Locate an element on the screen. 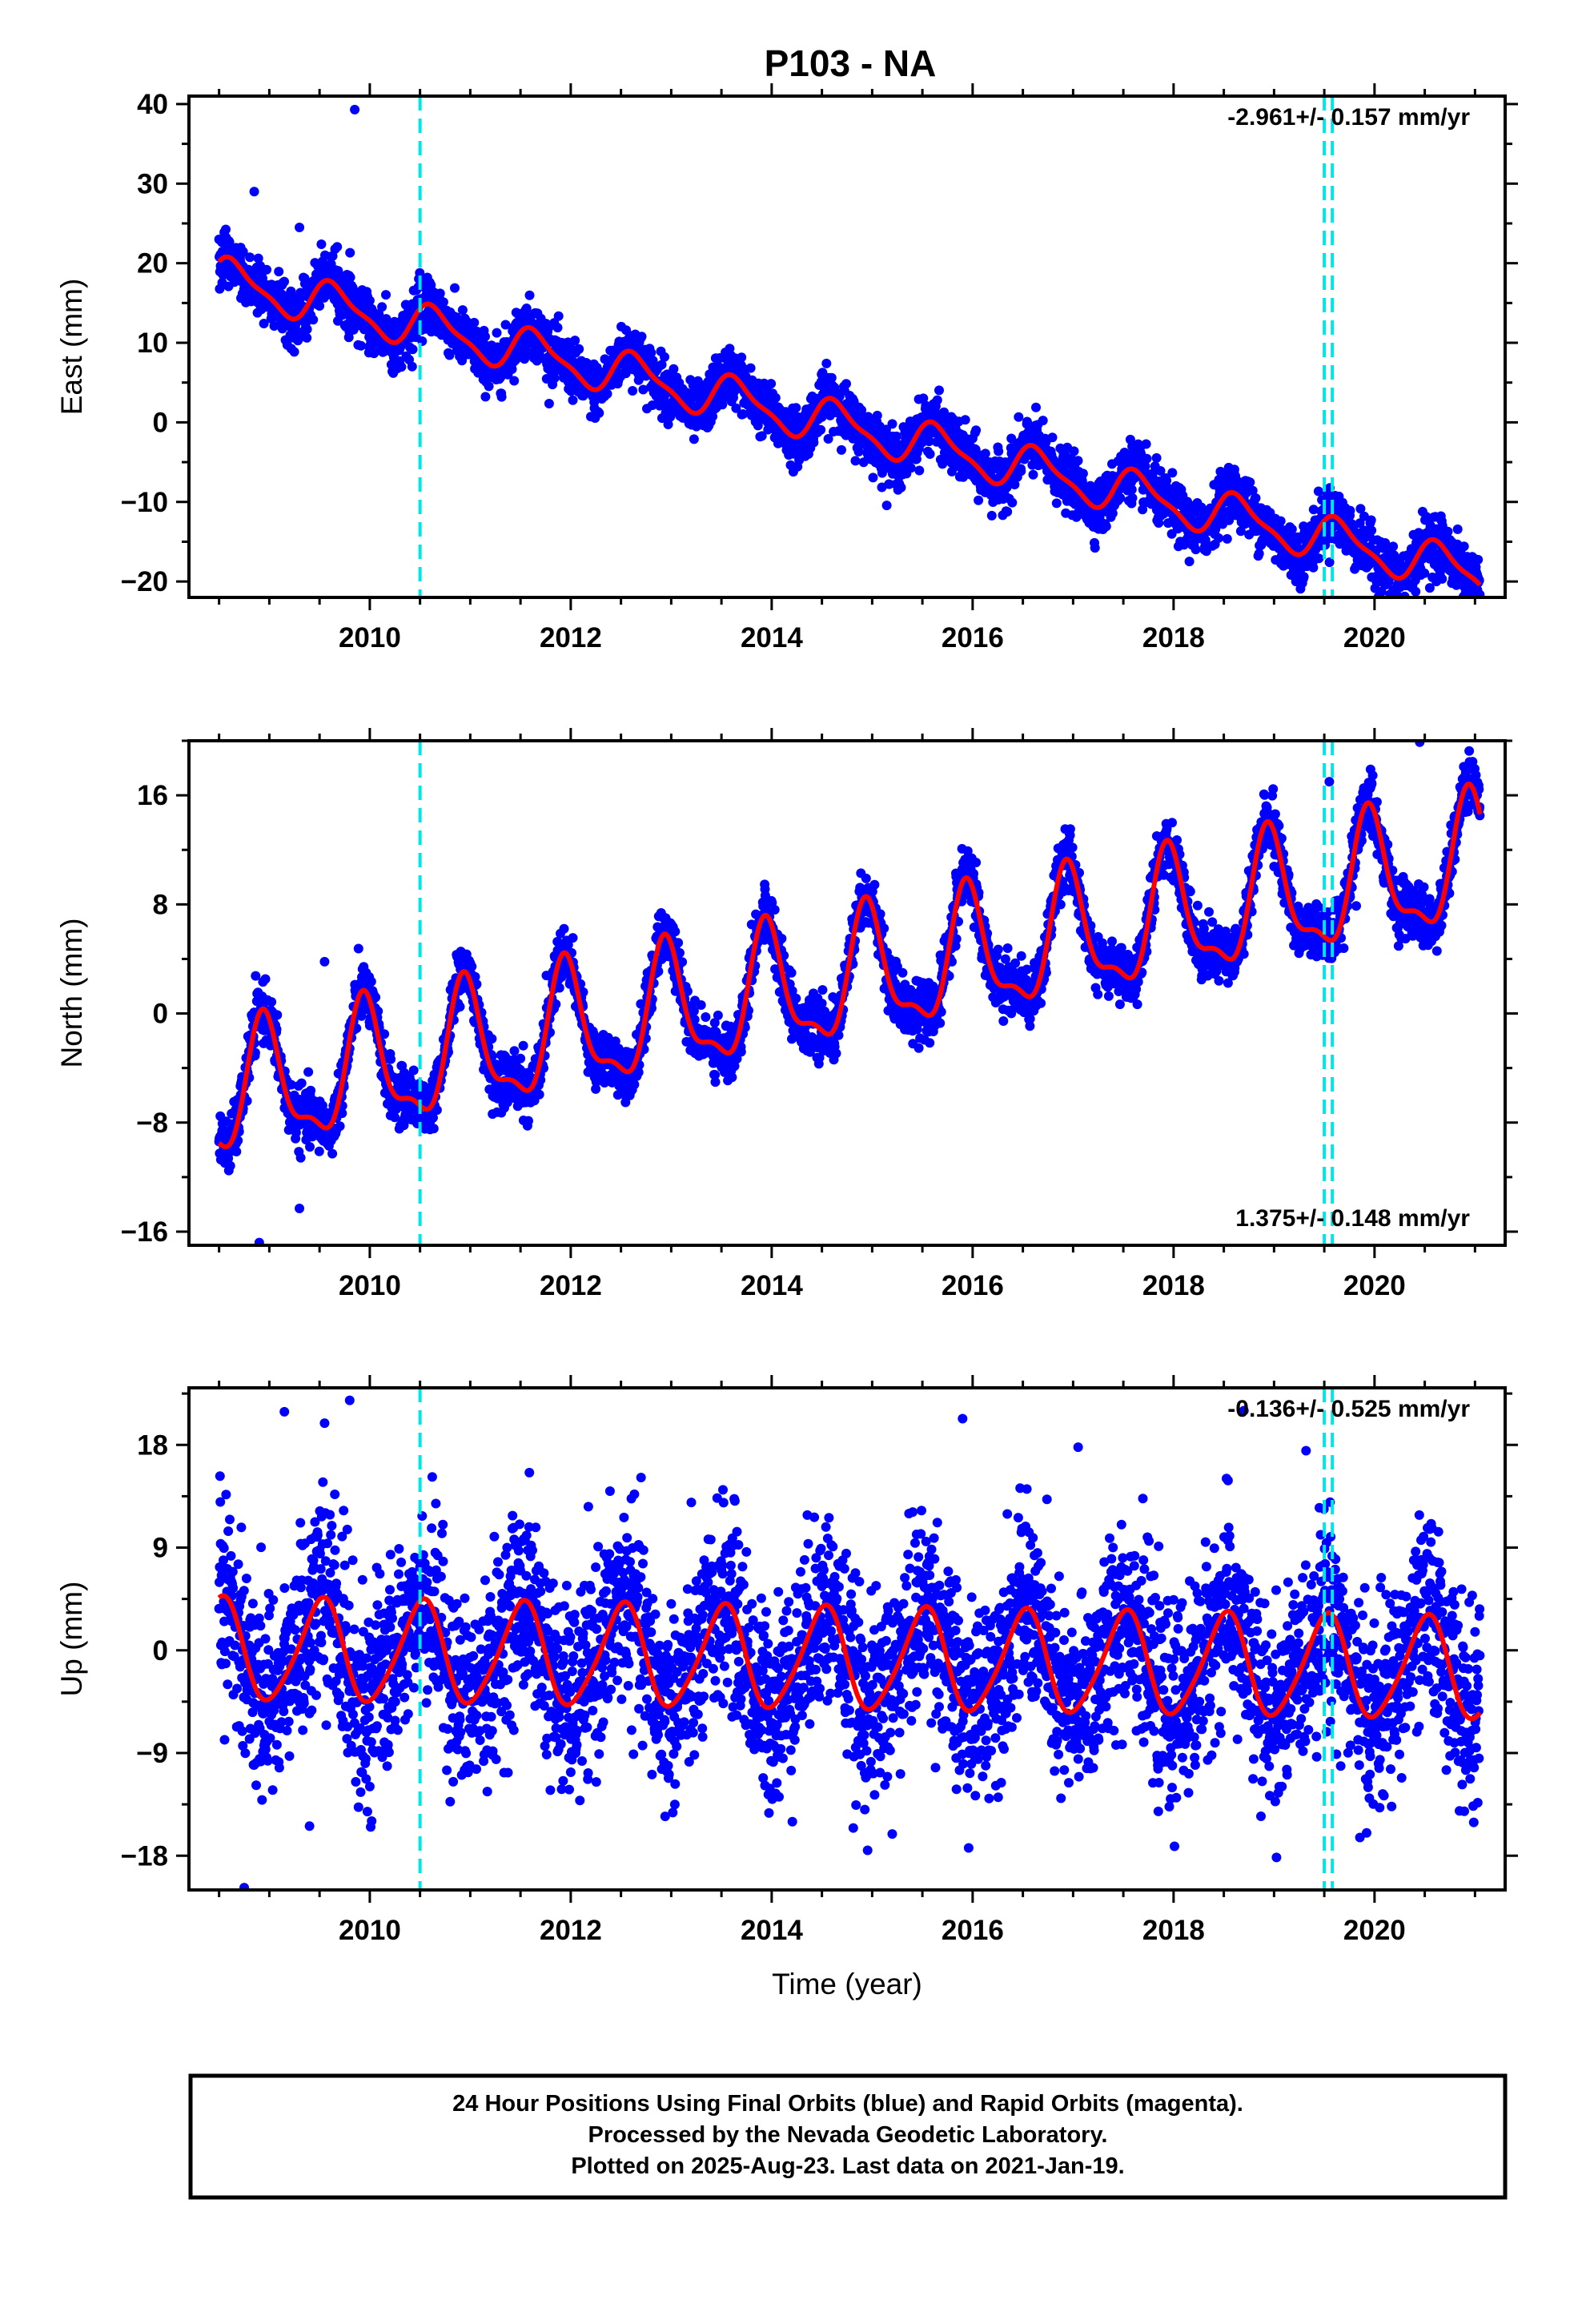  x-tick-label: 2018 is located at coordinates (1173, 637).